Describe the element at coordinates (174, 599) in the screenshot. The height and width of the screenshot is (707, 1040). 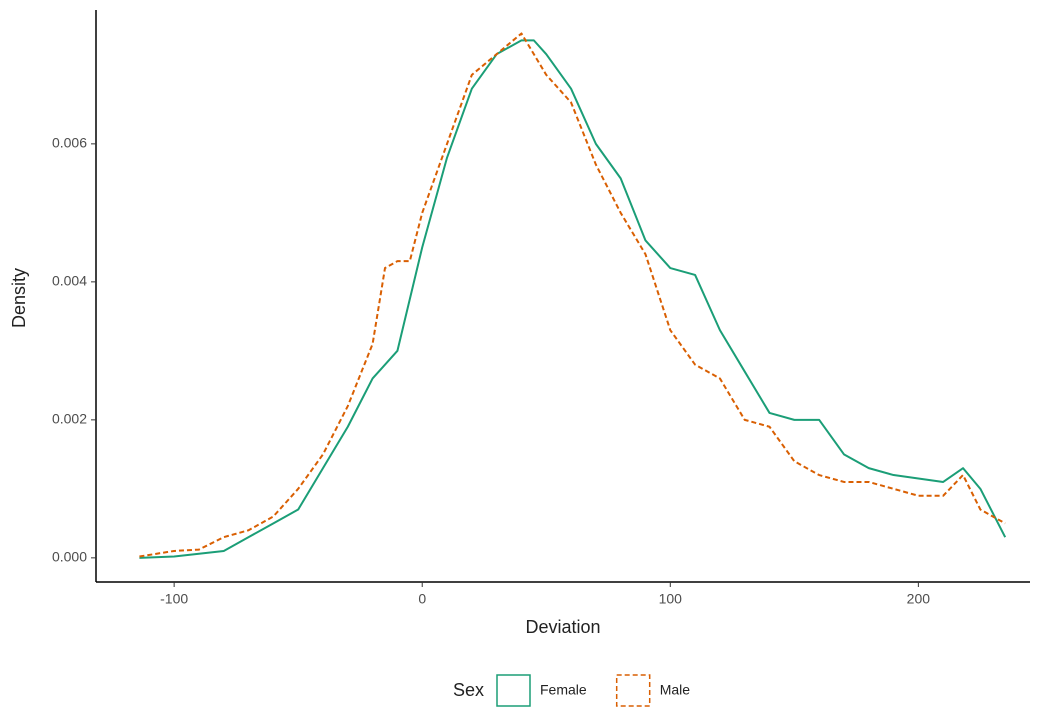
I see `x-tick-label: -100` at that location.